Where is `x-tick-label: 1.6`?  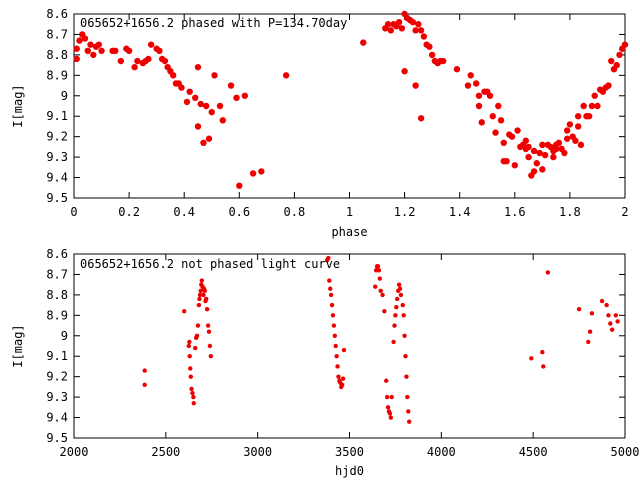 x-tick-label: 1.6 is located at coordinates (515, 212).